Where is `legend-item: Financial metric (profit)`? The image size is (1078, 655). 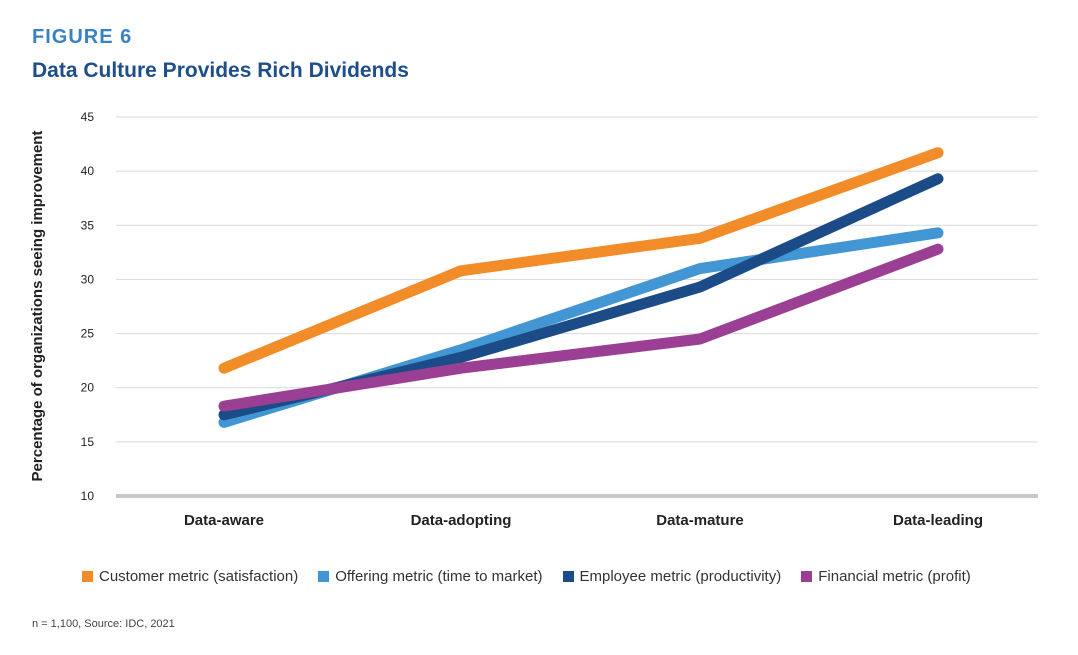 legend-item: Financial metric (profit) is located at coordinates (886, 576).